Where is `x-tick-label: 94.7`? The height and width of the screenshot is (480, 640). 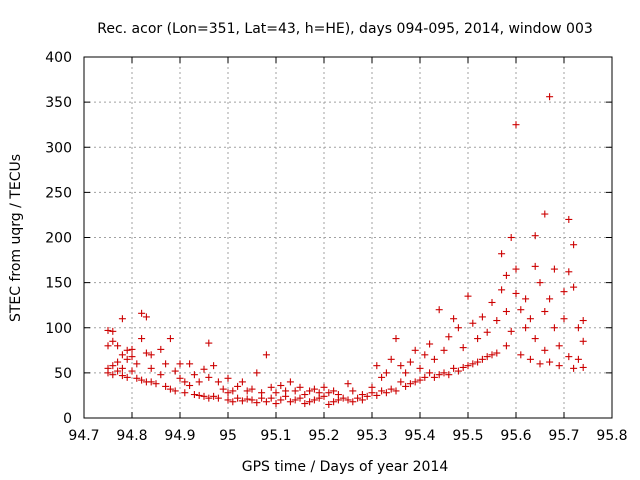 x-tick-label: 94.7 is located at coordinates (83, 436).